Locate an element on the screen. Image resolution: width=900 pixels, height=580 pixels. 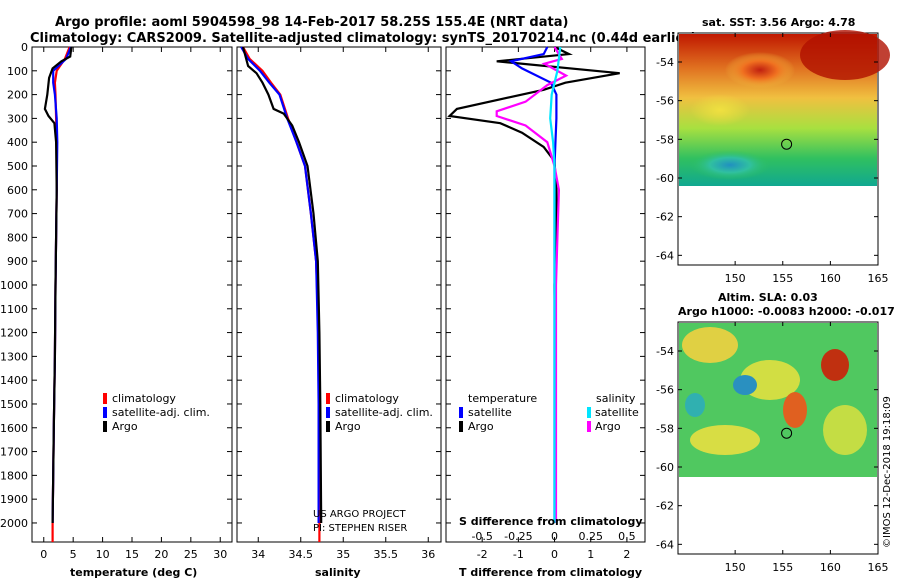
sst-field is located at coordinates (784, 108).